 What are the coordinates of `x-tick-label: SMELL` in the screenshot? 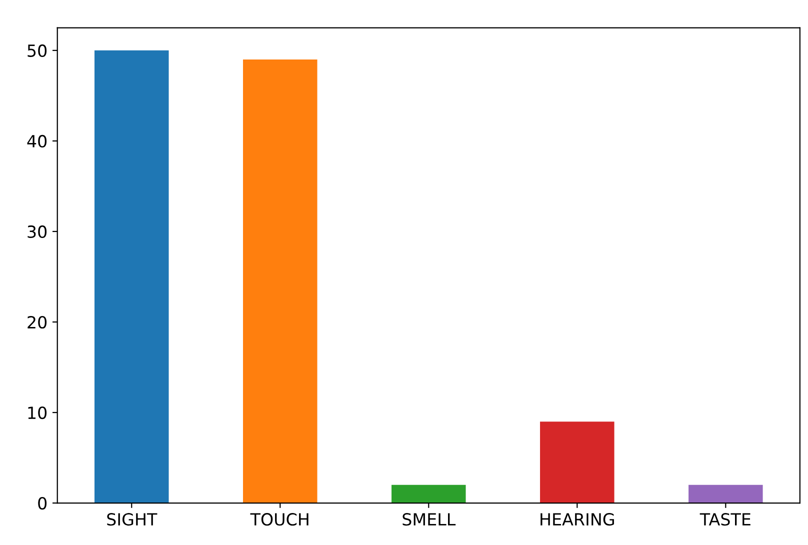 It's located at (429, 519).